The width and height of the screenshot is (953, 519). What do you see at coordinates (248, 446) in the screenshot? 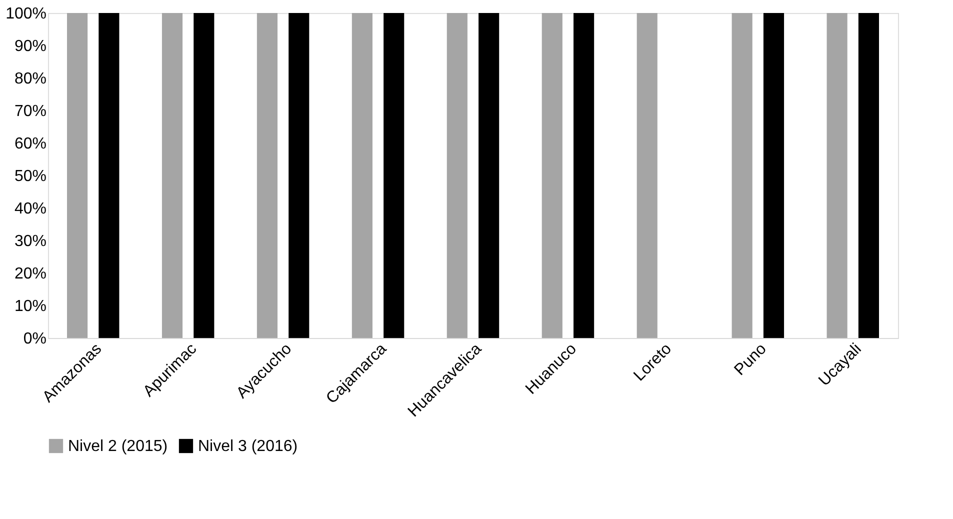
I see `legend-label: Nivel 3 (2016)` at bounding box center [248, 446].